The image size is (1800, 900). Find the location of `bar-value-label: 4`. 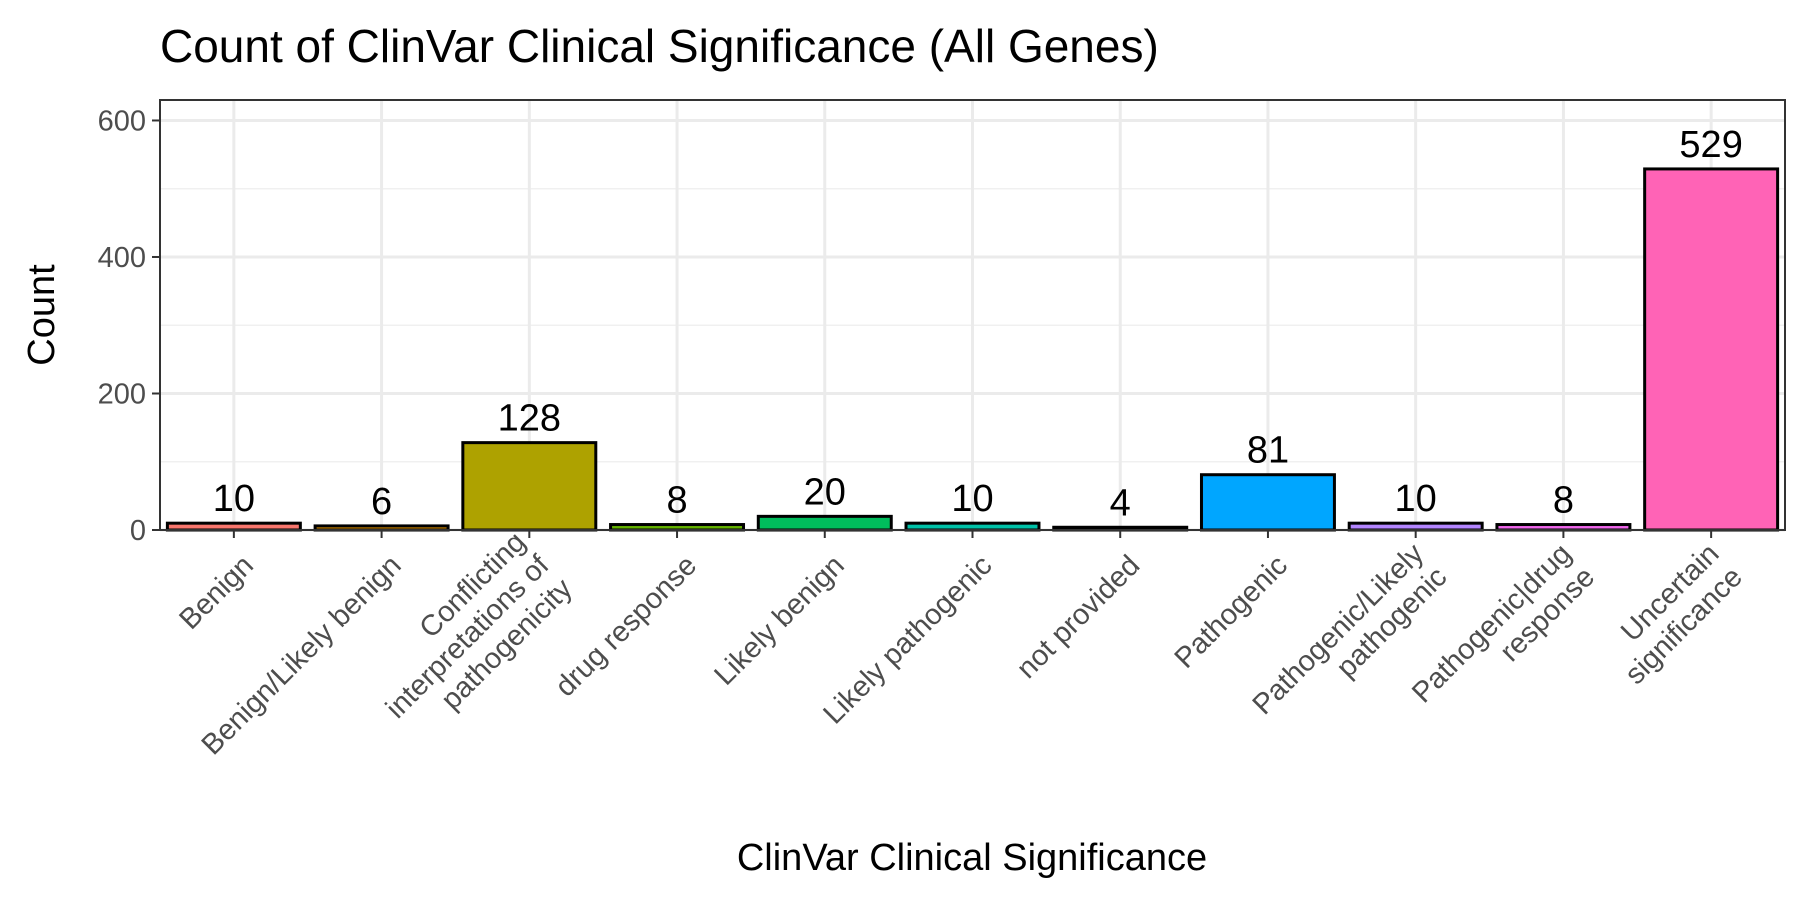

bar-value-label: 4 is located at coordinates (1120, 503).